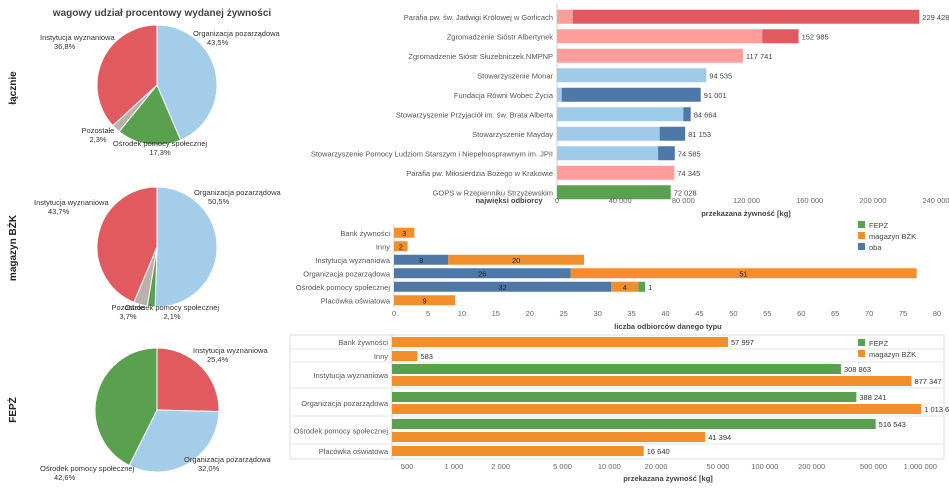 This screenshot has height=491, width=949. What do you see at coordinates (609, 466) in the screenshot?
I see `x-tick-label: 10 000` at bounding box center [609, 466].